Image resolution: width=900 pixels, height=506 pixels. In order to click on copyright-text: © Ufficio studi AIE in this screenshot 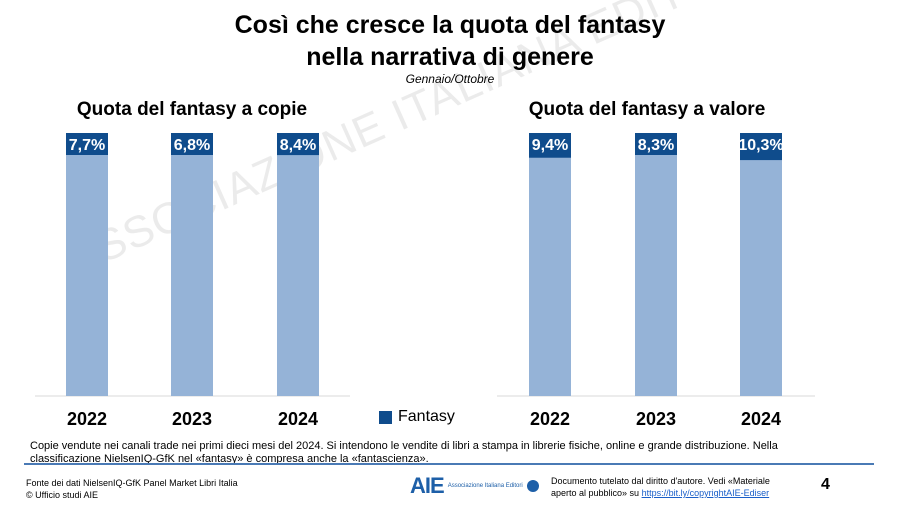, I will do `click(62, 495)`.